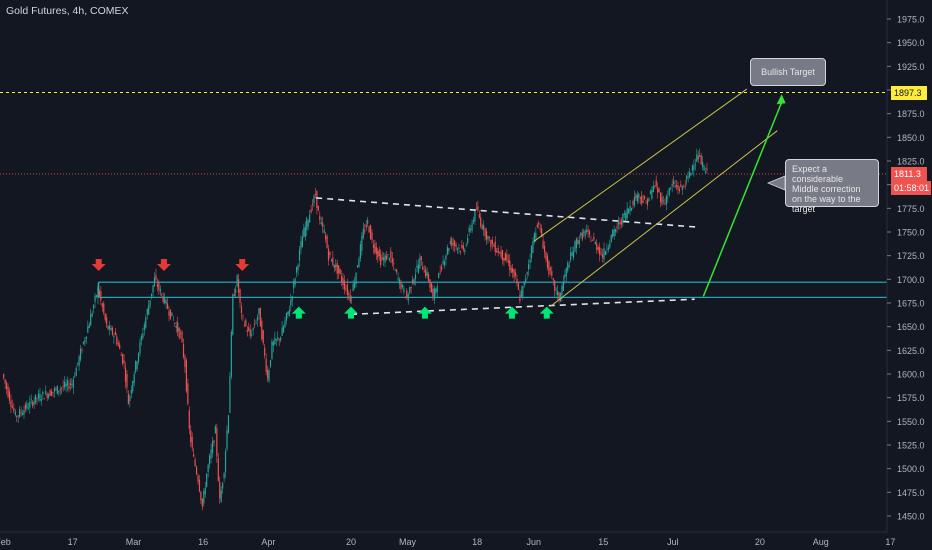  I want to click on bullish-target-note: Bullish Target, so click(788, 72).